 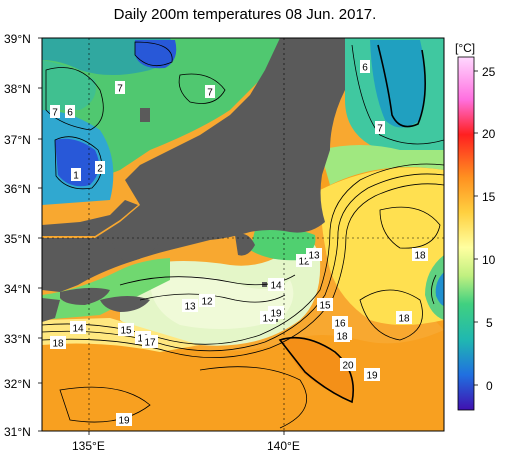 I want to click on isotherm-label-text: 2, so click(x=100, y=169).